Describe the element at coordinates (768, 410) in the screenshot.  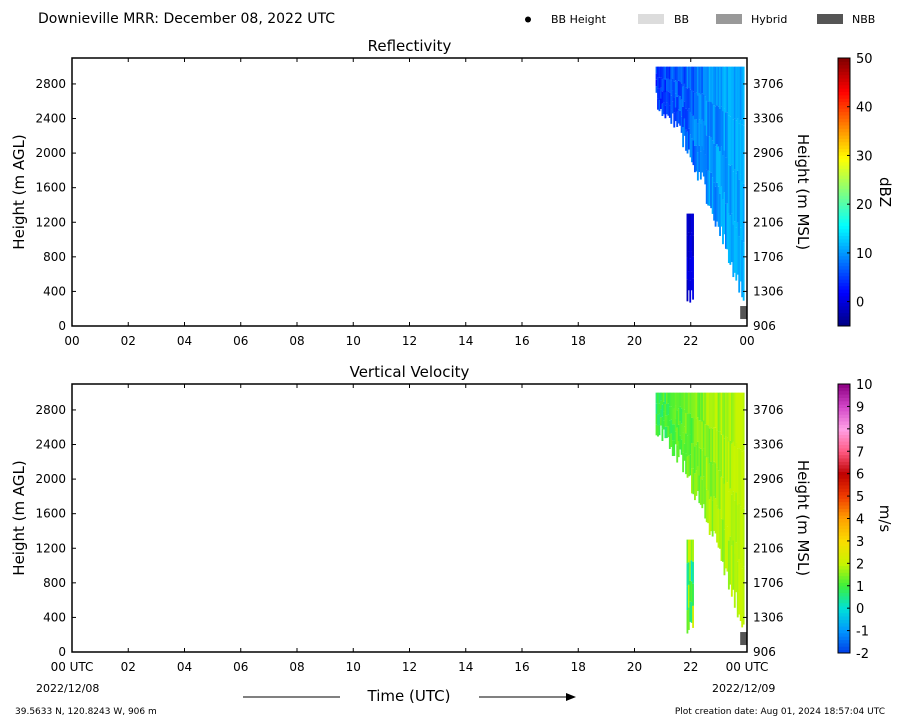
I see `y2-tick-label: 3706` at that location.